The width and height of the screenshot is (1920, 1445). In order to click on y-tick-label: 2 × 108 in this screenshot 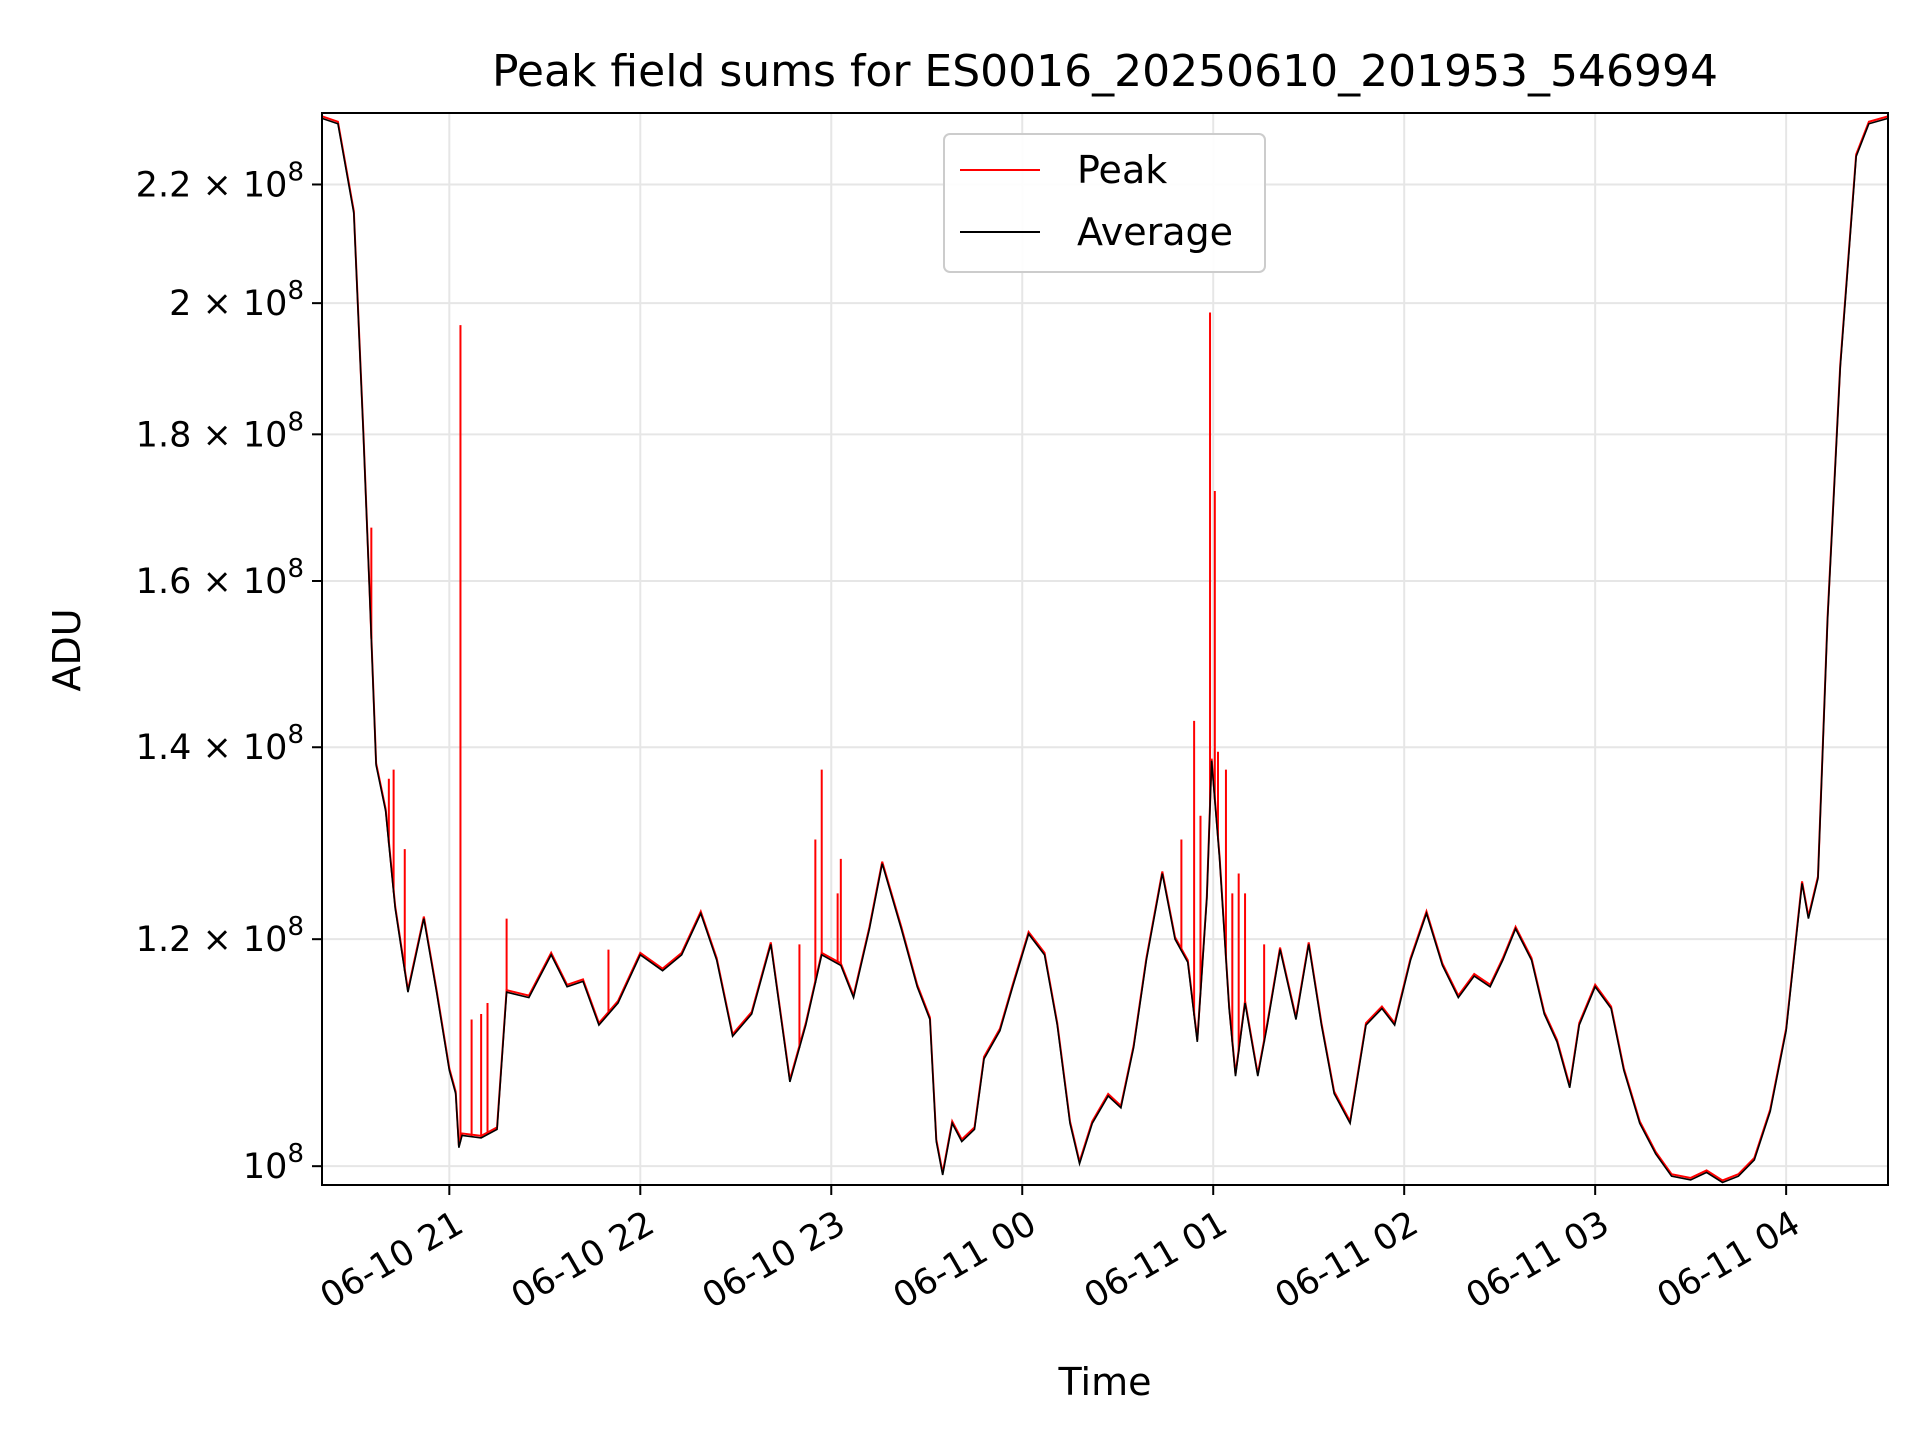, I will do `click(236, 300)`.